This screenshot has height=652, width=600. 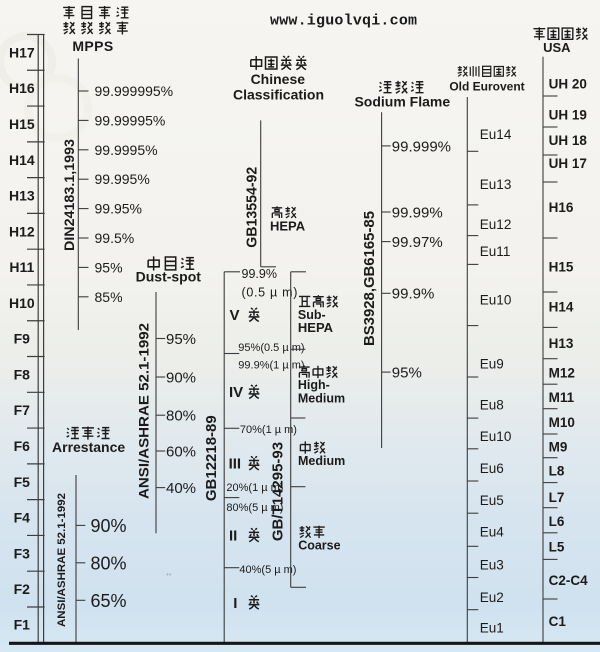 I want to click on svg-text: UH 19, so click(x=568, y=114).